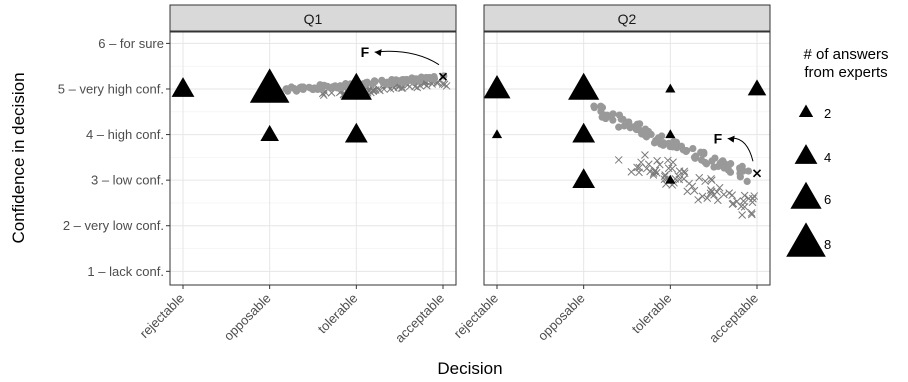 The height and width of the screenshot is (382, 908). What do you see at coordinates (18, 157) in the screenshot?
I see `y-axis-title: Confidence in decision` at bounding box center [18, 157].